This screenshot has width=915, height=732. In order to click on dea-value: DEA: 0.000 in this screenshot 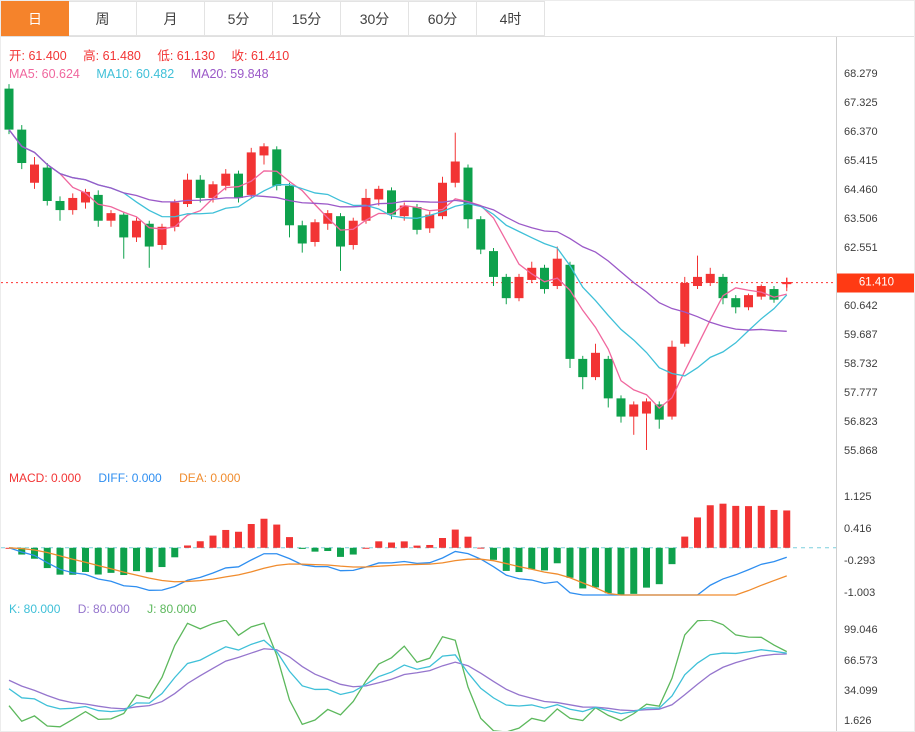, I will do `click(210, 478)`.